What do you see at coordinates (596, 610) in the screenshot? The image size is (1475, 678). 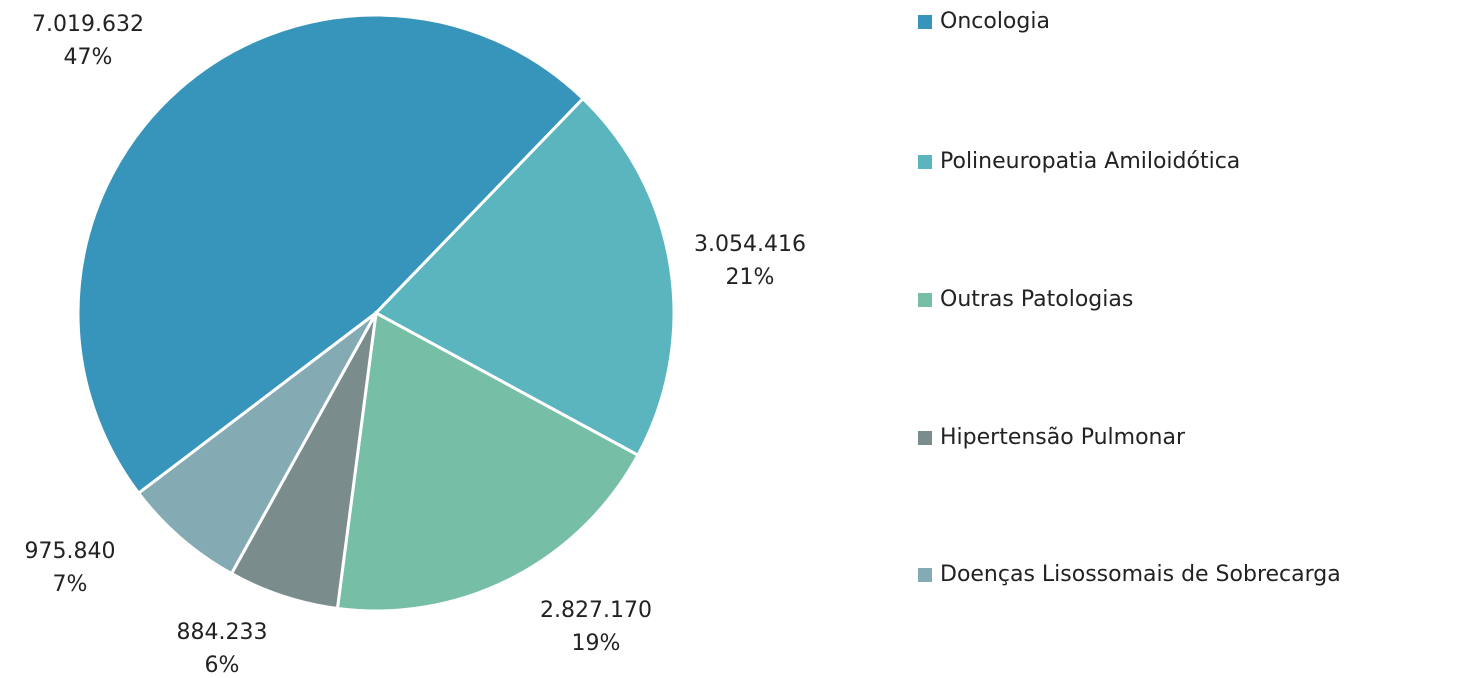 I see `value-label: 2.827.170` at bounding box center [596, 610].